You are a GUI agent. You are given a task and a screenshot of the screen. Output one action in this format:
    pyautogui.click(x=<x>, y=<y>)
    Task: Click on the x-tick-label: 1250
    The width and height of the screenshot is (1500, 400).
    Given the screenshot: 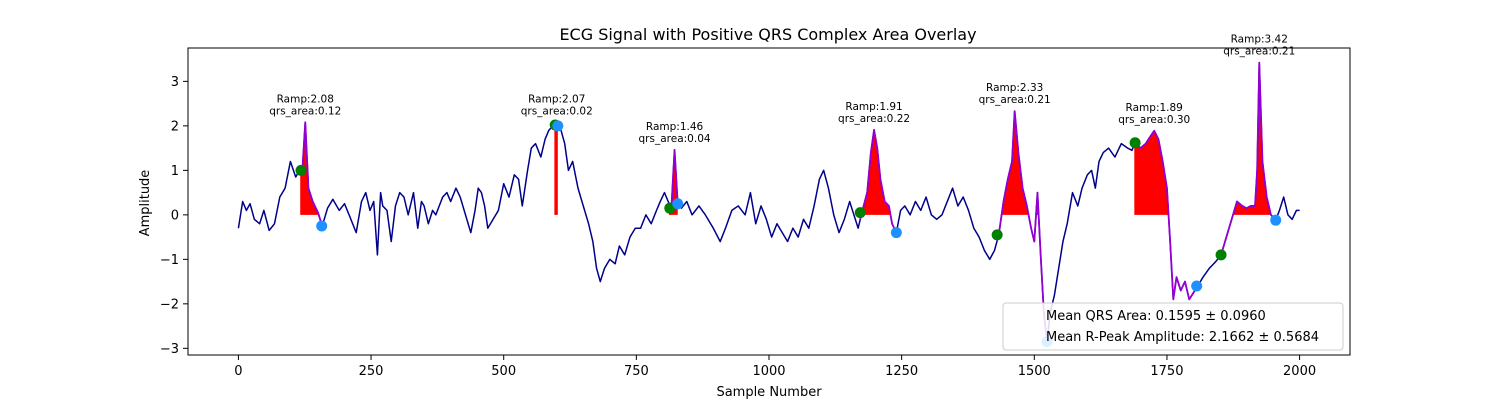 What is the action you would take?
    pyautogui.click(x=901, y=371)
    